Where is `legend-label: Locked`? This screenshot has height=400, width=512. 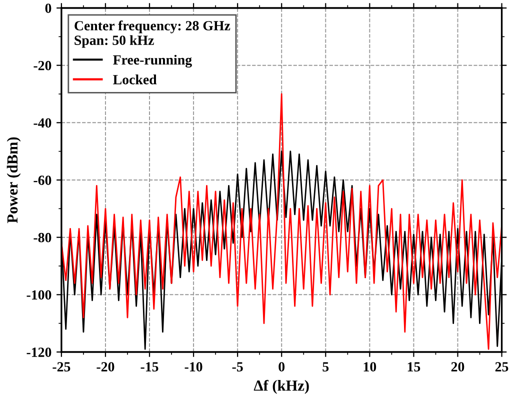
legend-label: Locked is located at coordinates (135, 79).